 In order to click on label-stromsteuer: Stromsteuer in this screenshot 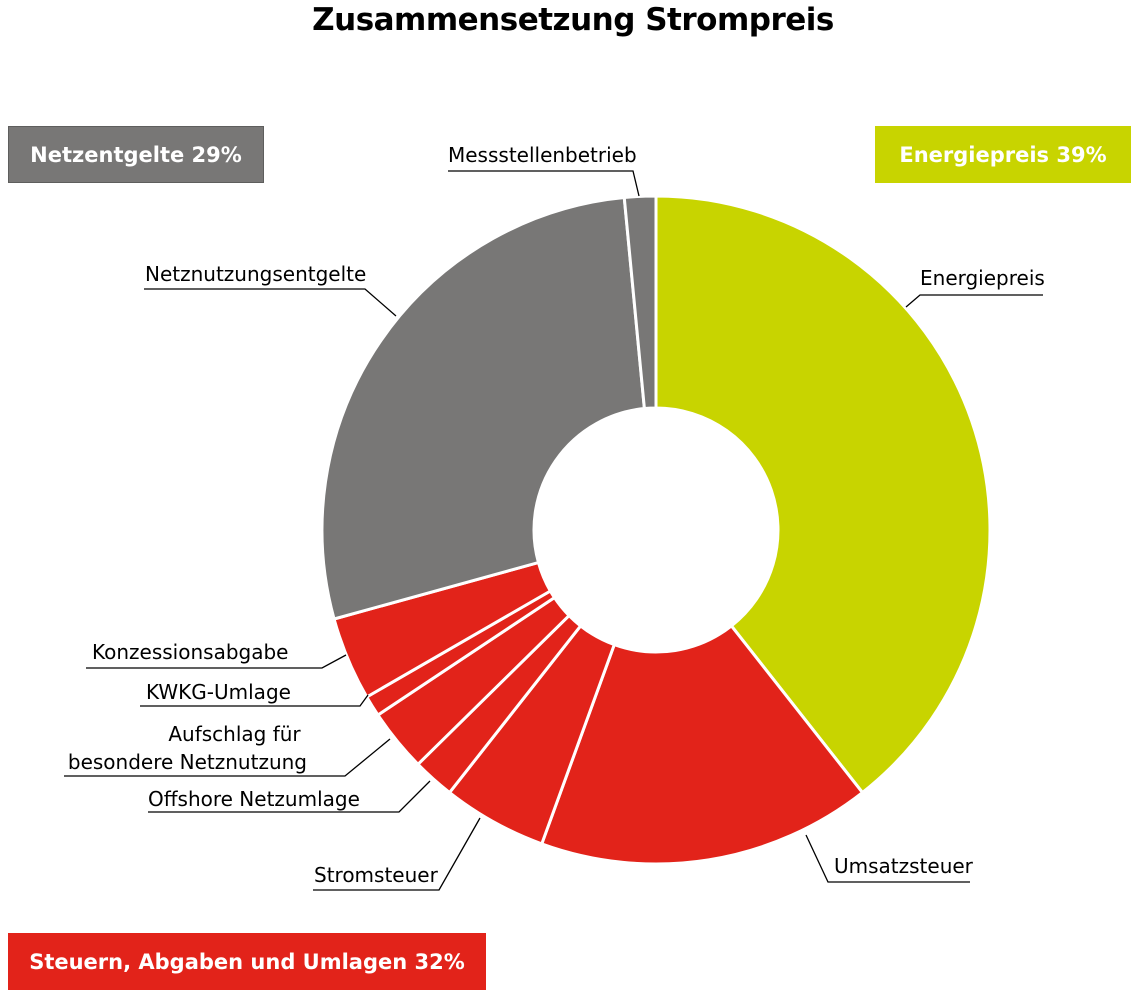, I will do `click(376, 875)`.